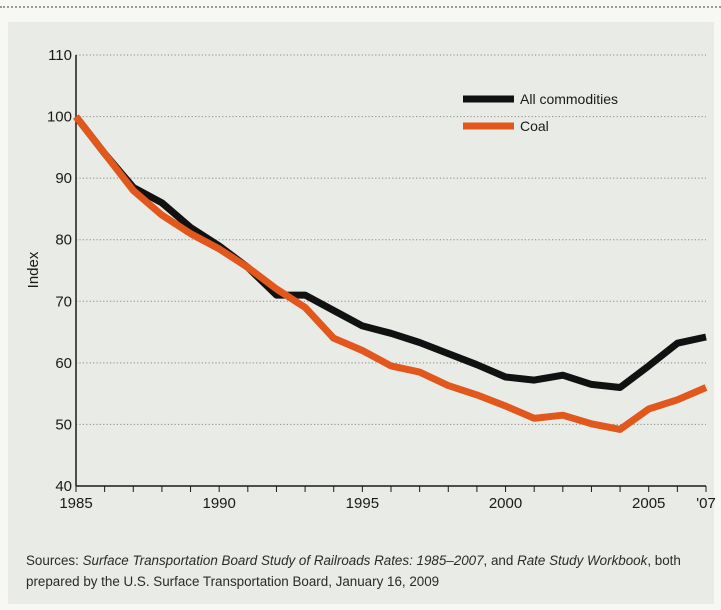 The width and height of the screenshot is (721, 610). Describe the element at coordinates (387, 499) in the screenshot. I see `x-axis-ticks: 1985 1990 1995 2000 2005 '07` at that location.